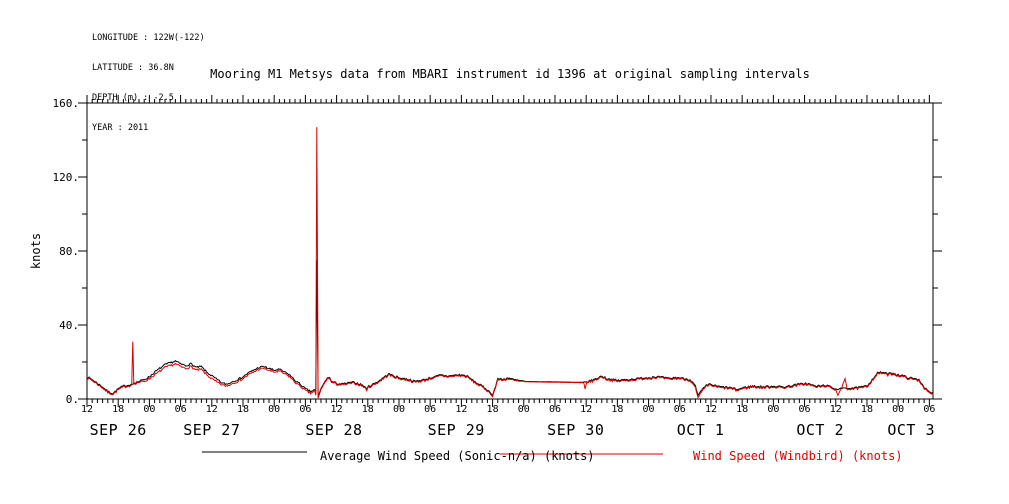 This screenshot has width=1009, height=504. I want to click on x-date-label: SEP 27, so click(212, 430).